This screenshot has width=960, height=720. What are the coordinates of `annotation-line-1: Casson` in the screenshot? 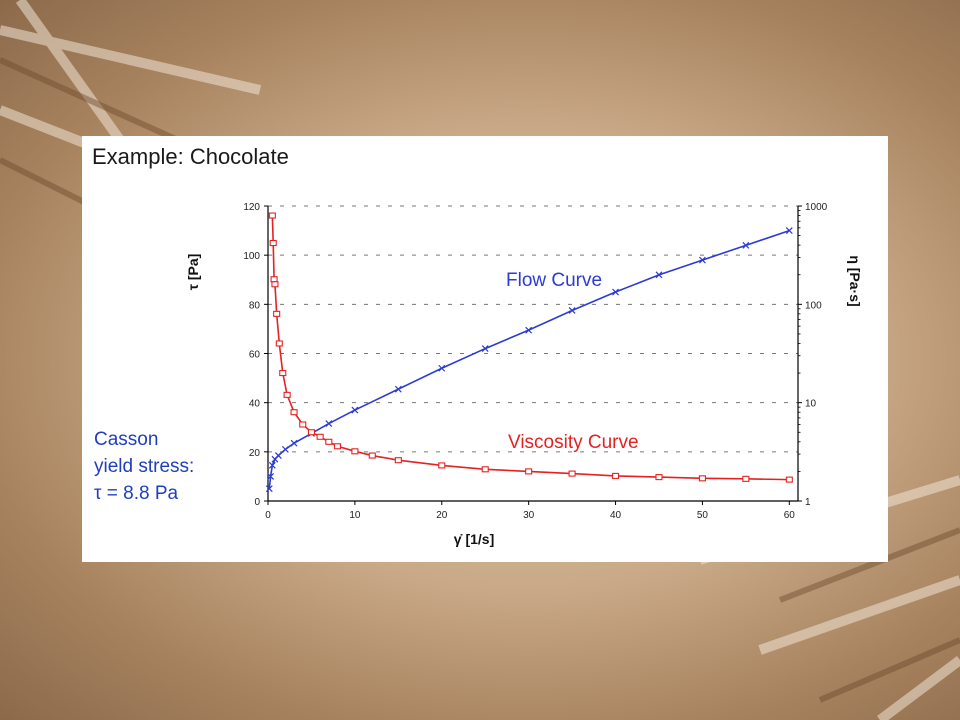 It's located at (126, 439).